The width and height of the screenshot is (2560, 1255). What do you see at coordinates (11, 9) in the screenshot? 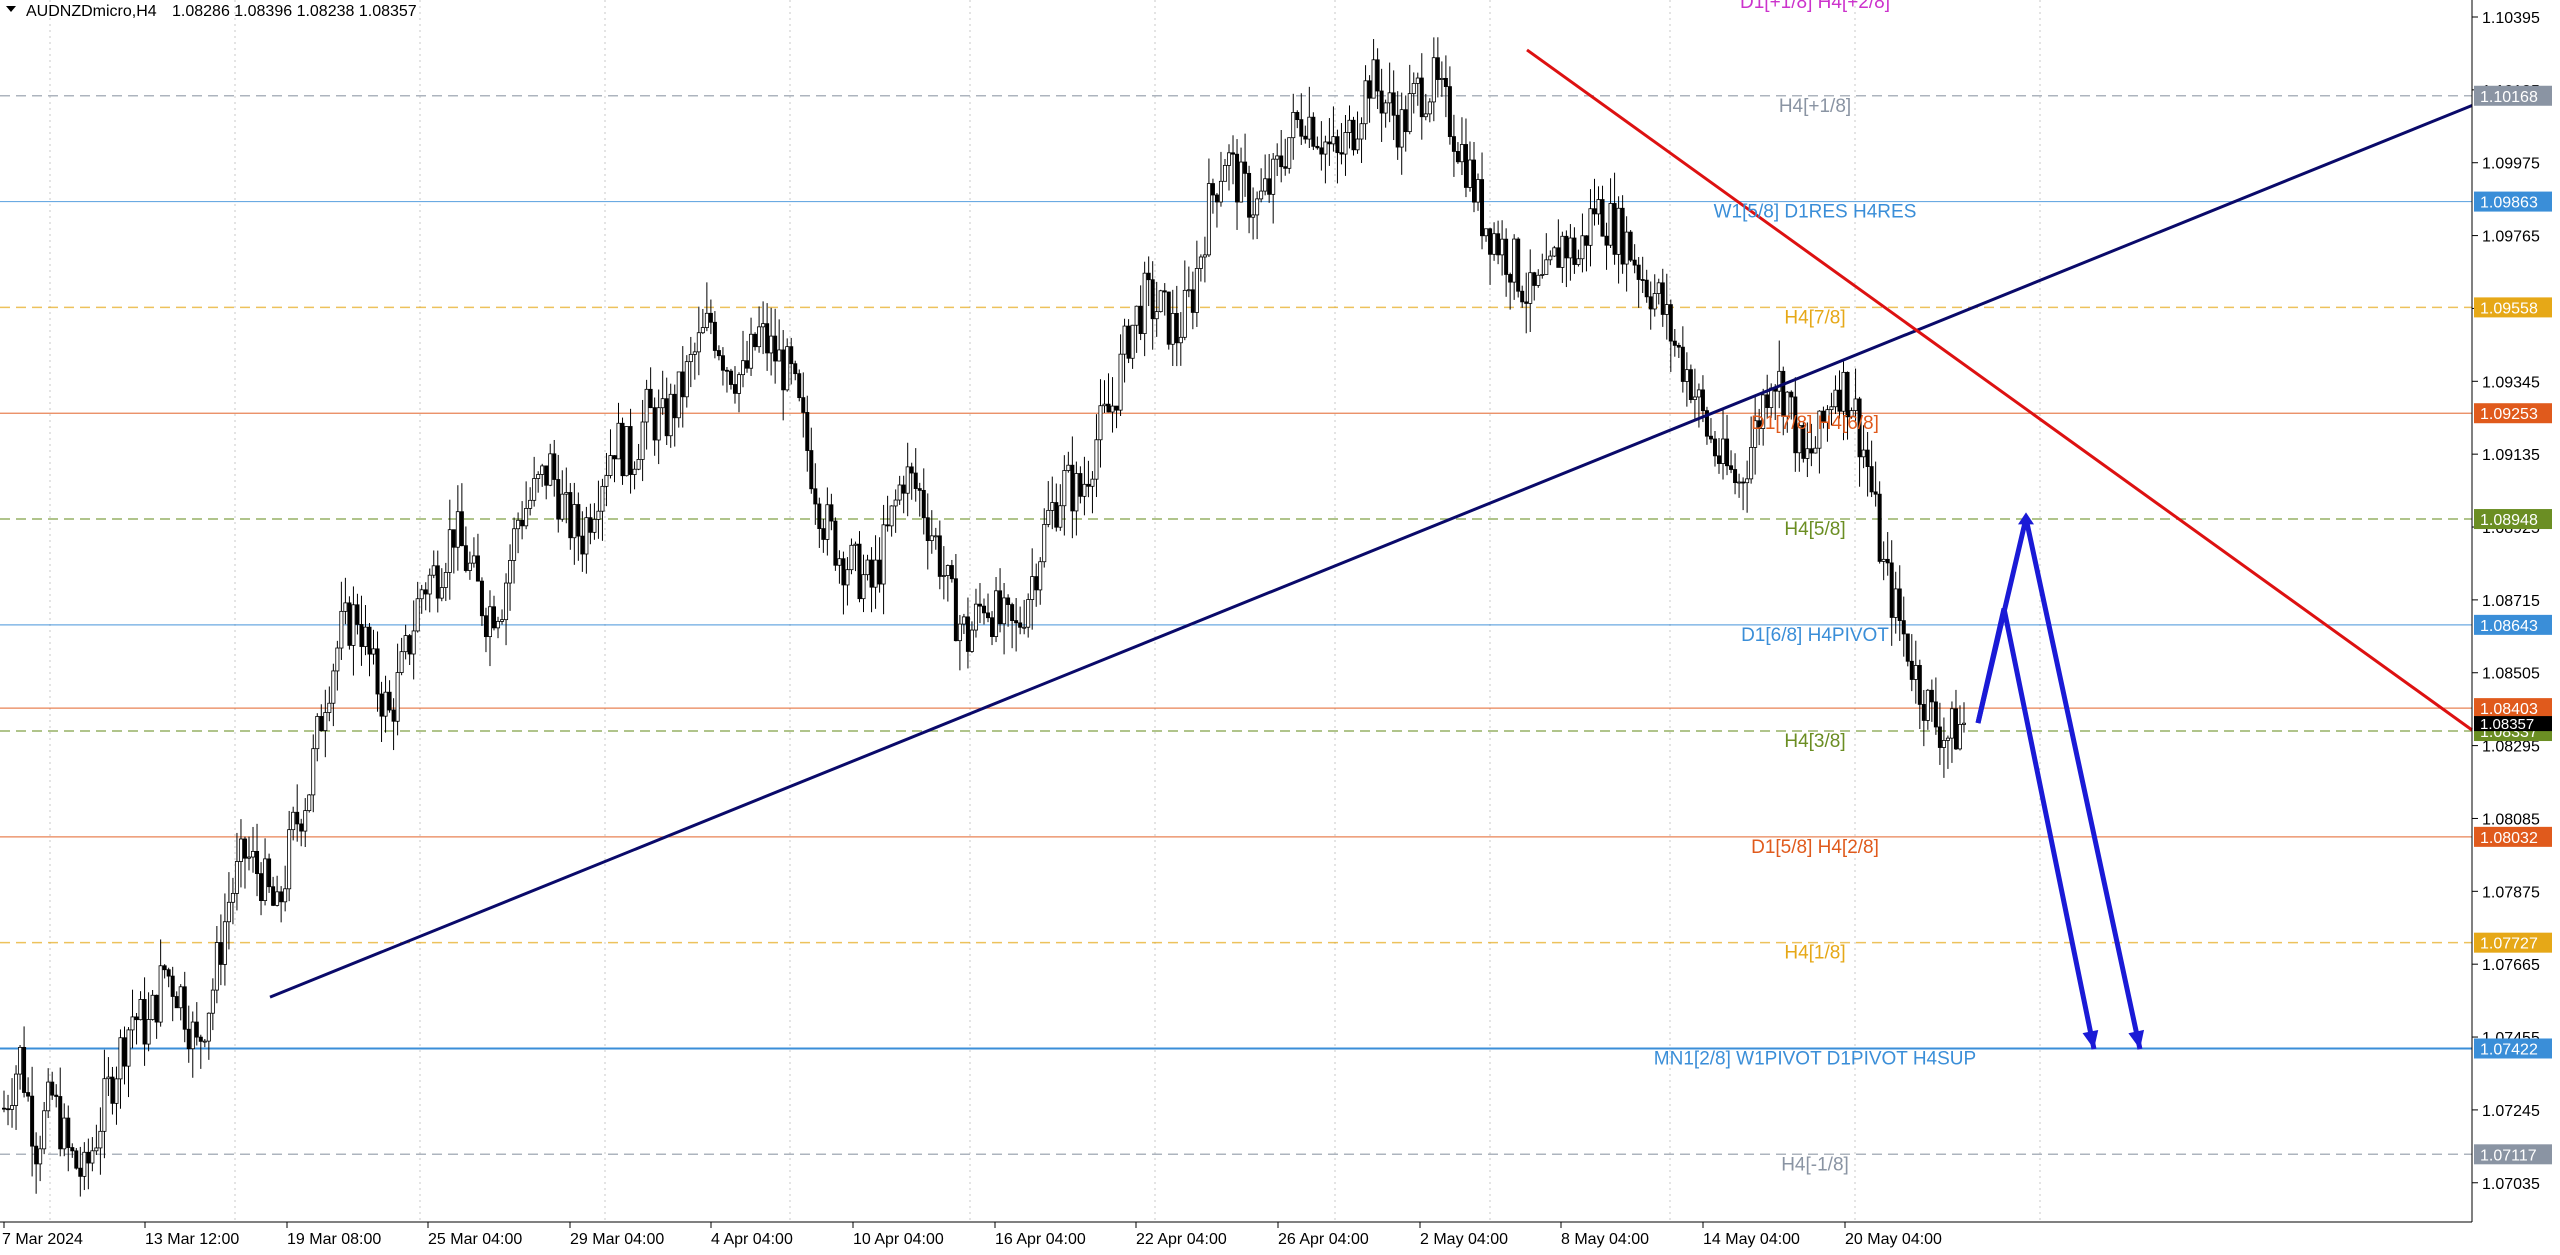
I see `symbol-menu-triangle-icon` at bounding box center [11, 9].